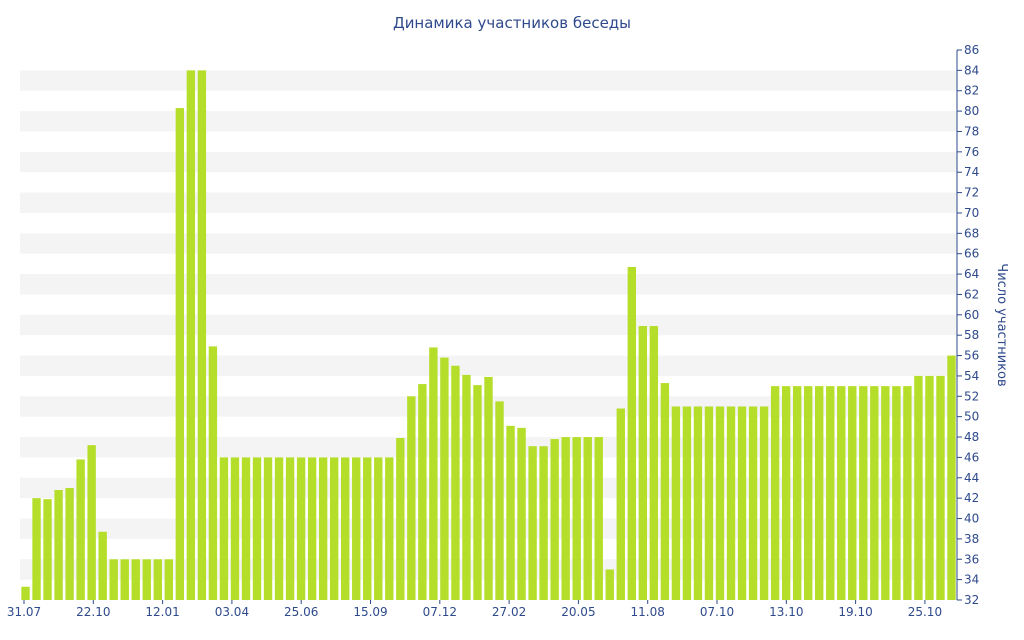 This screenshot has height=640, width=1024. Describe the element at coordinates (971, 274) in the screenshot. I see `y-tick-label: 64` at that location.